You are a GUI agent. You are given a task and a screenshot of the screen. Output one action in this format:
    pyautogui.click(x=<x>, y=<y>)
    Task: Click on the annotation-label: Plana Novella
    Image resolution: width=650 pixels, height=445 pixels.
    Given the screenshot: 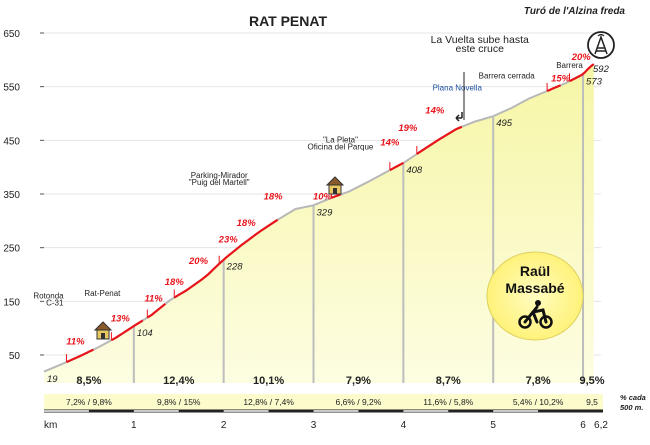 What is the action you would take?
    pyautogui.click(x=458, y=87)
    